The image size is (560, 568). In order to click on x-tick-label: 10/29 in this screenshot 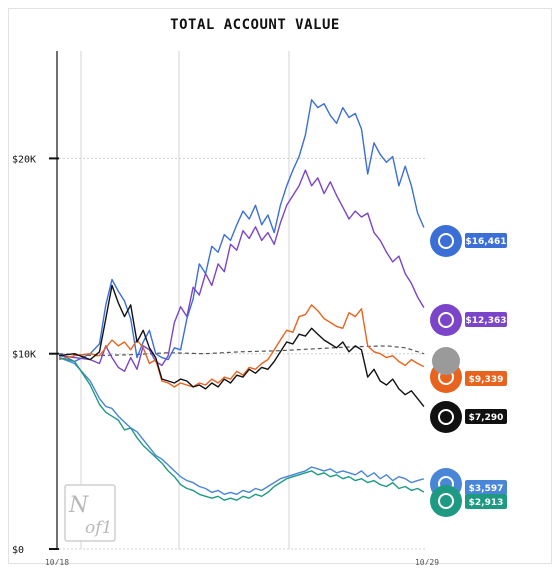, I will do `click(427, 561)`.